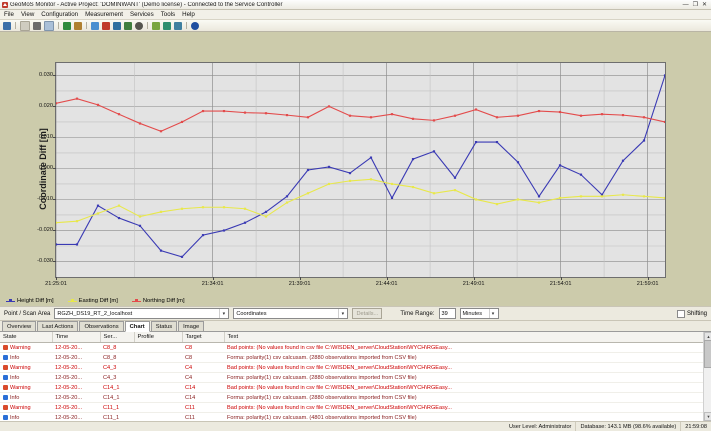 The image size is (711, 431). What do you see at coordinates (27, 14) in the screenshot?
I see `menu-item-view: View` at bounding box center [27, 14].